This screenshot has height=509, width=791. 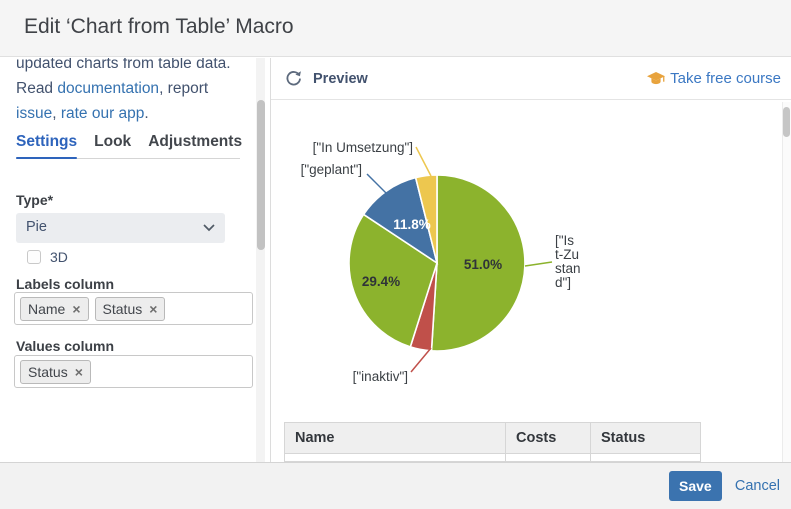 What do you see at coordinates (120, 228) in the screenshot?
I see `type-select: Pie` at bounding box center [120, 228].